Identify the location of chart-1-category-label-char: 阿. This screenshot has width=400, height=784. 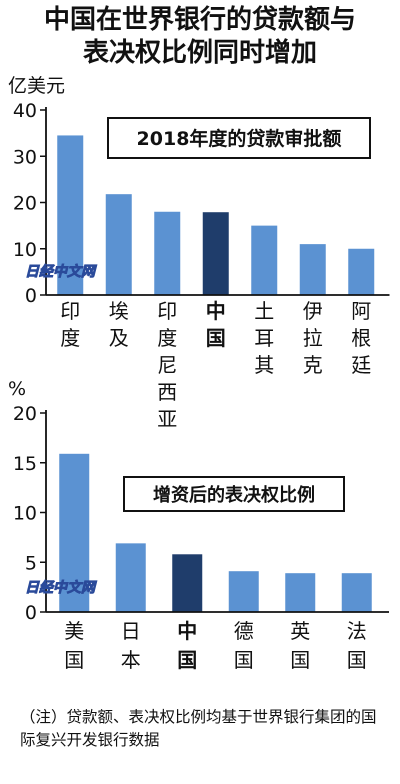
(361, 311).